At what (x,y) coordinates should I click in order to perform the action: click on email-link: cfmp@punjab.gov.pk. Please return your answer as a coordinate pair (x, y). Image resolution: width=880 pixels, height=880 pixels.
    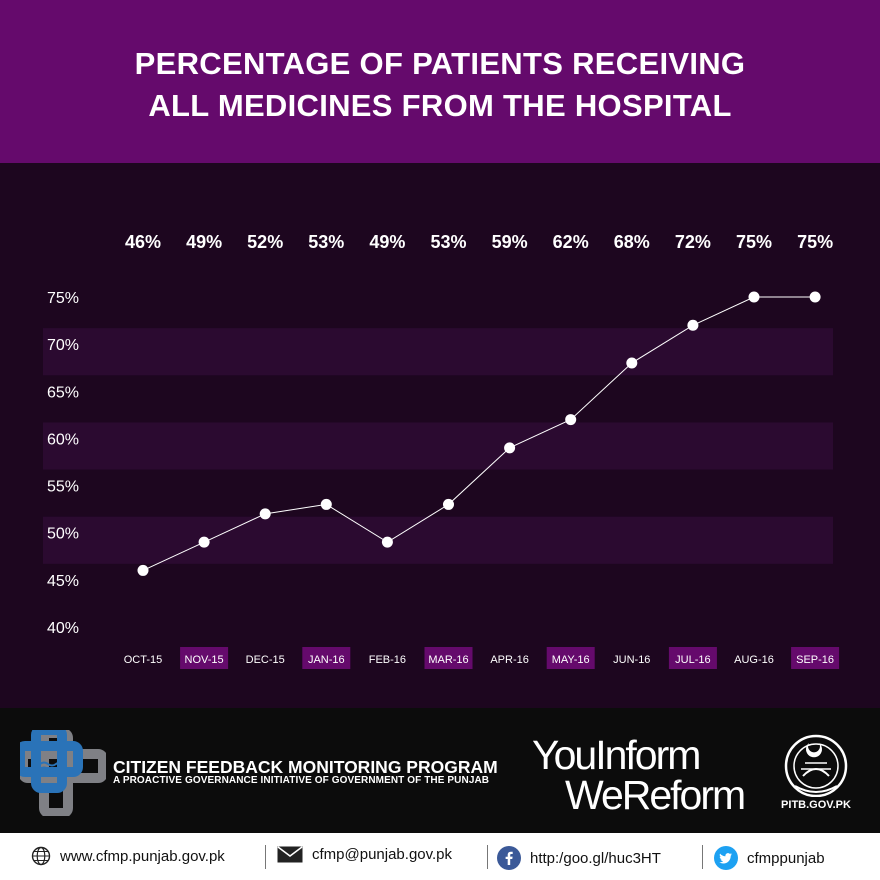
    Looking at the image, I should click on (382, 854).